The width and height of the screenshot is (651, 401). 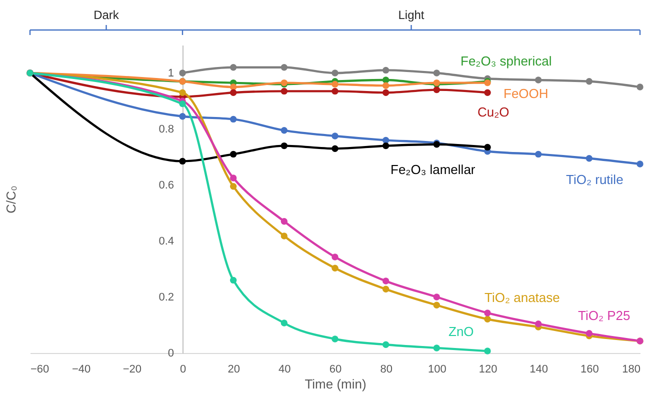 What do you see at coordinates (526, 93) in the screenshot?
I see `series-label: FeOOH` at bounding box center [526, 93].